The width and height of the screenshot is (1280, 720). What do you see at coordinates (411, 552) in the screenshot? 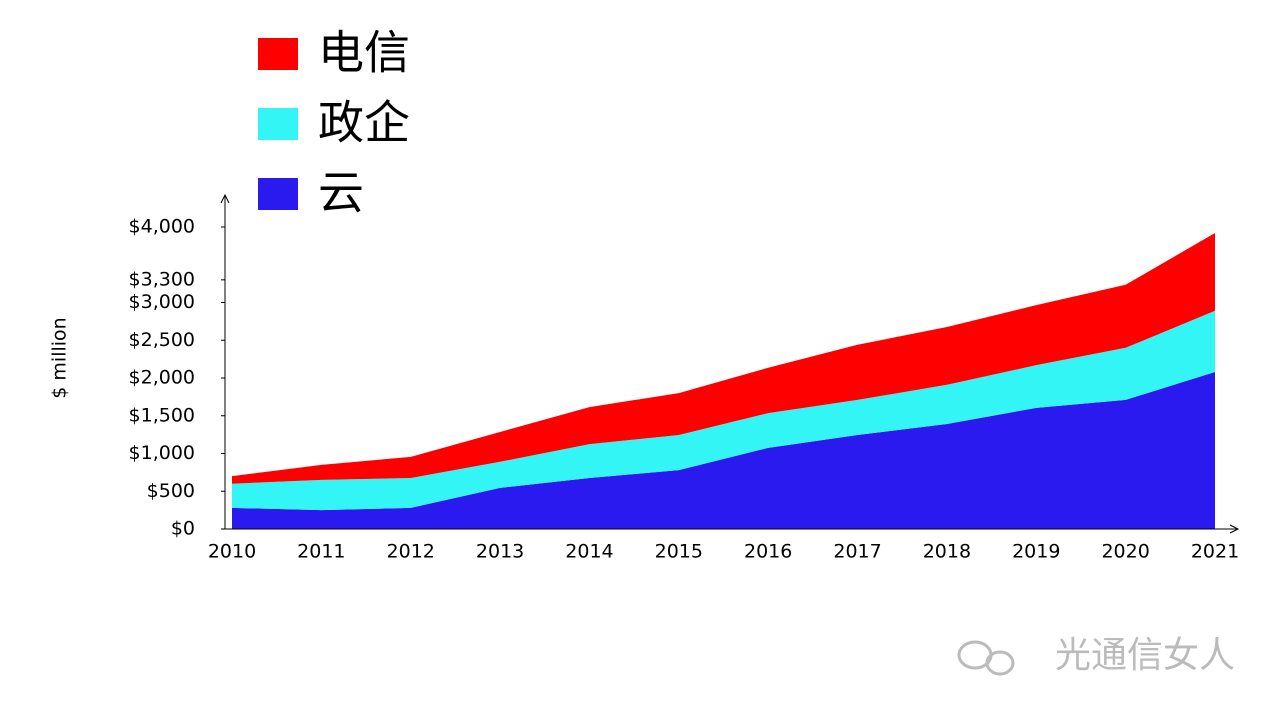
I see `x-tick-label: 2012` at bounding box center [411, 552].